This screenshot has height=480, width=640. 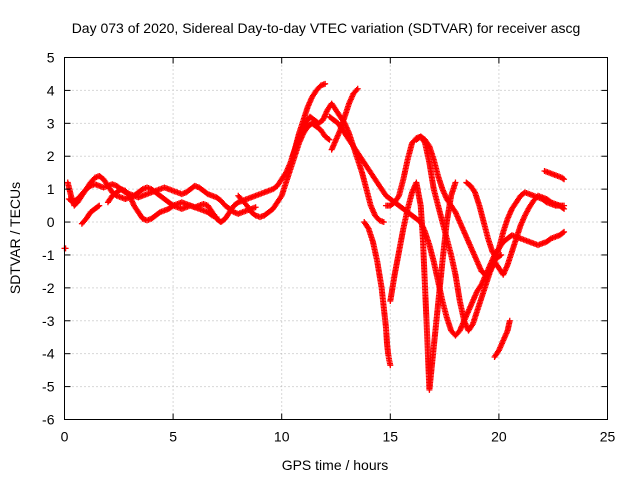 What do you see at coordinates (173, 437) in the screenshot?
I see `x-tick-label: 5` at bounding box center [173, 437].